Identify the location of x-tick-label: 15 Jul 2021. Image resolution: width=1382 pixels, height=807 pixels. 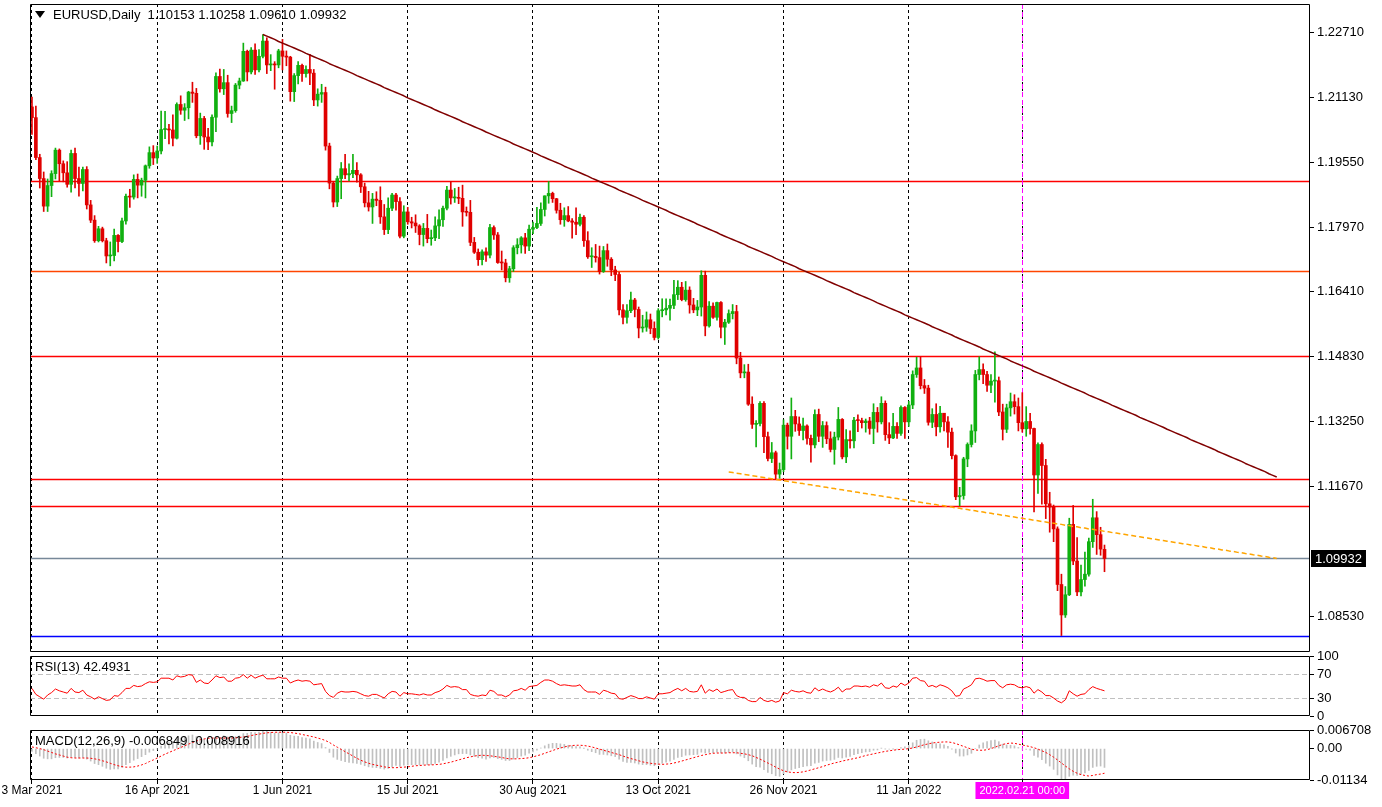
(408, 790).